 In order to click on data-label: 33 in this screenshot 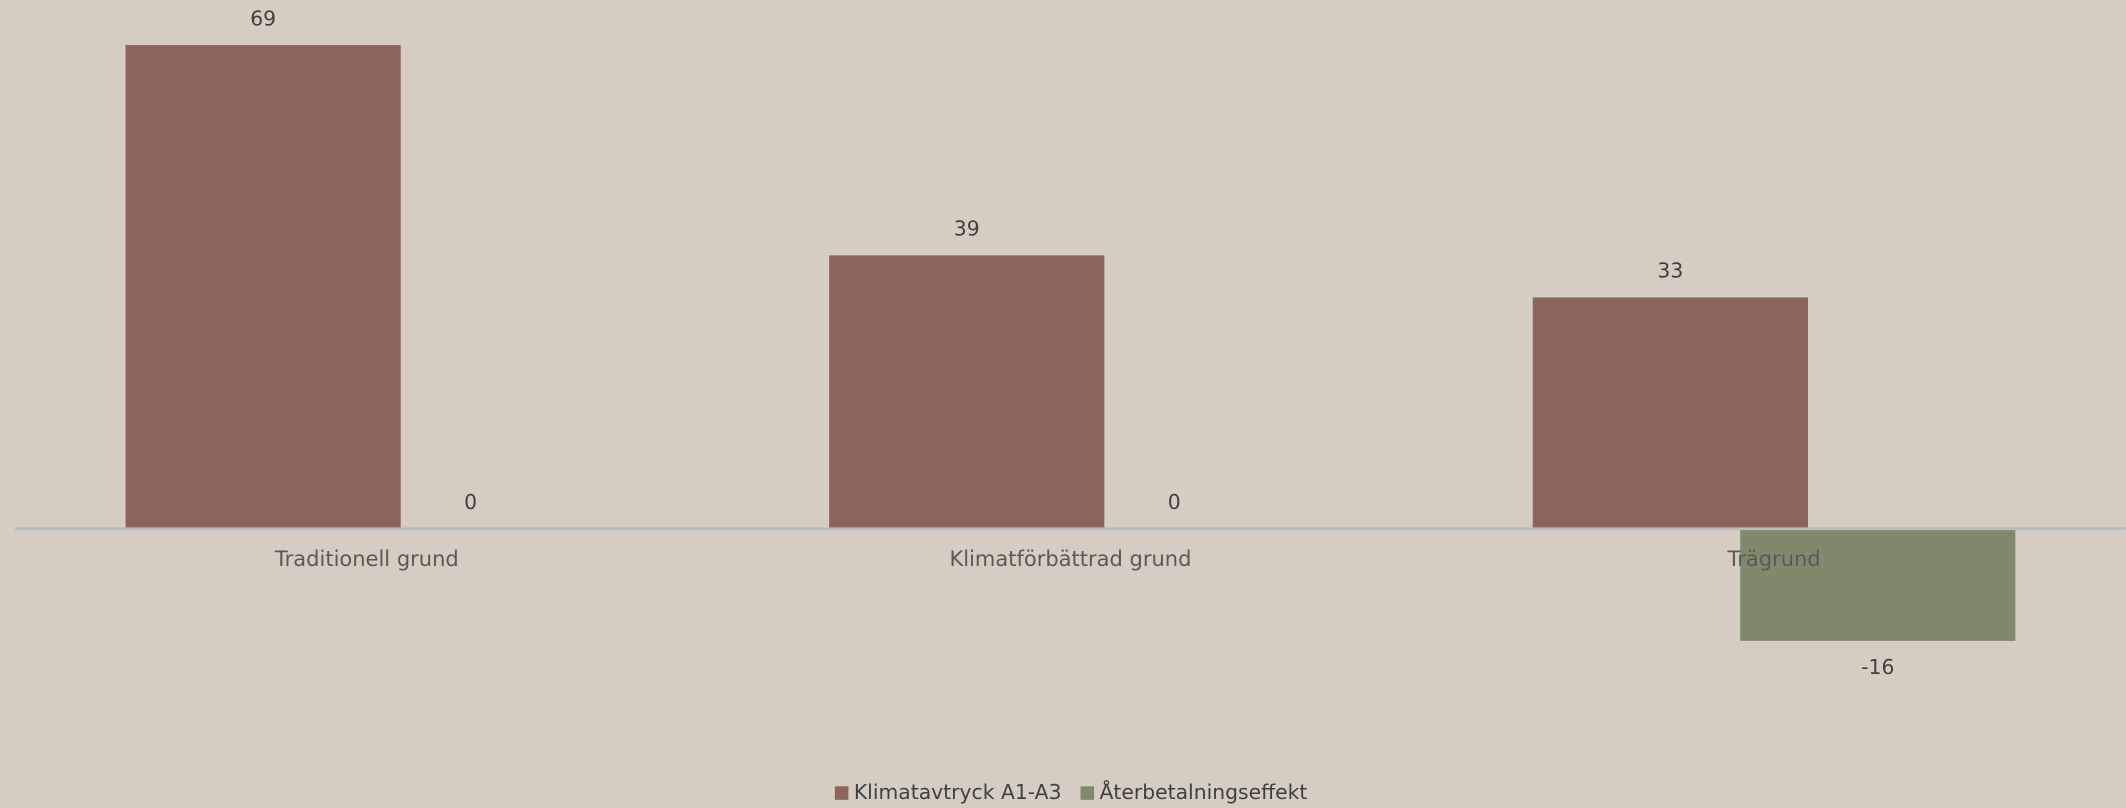, I will do `click(1670, 271)`.